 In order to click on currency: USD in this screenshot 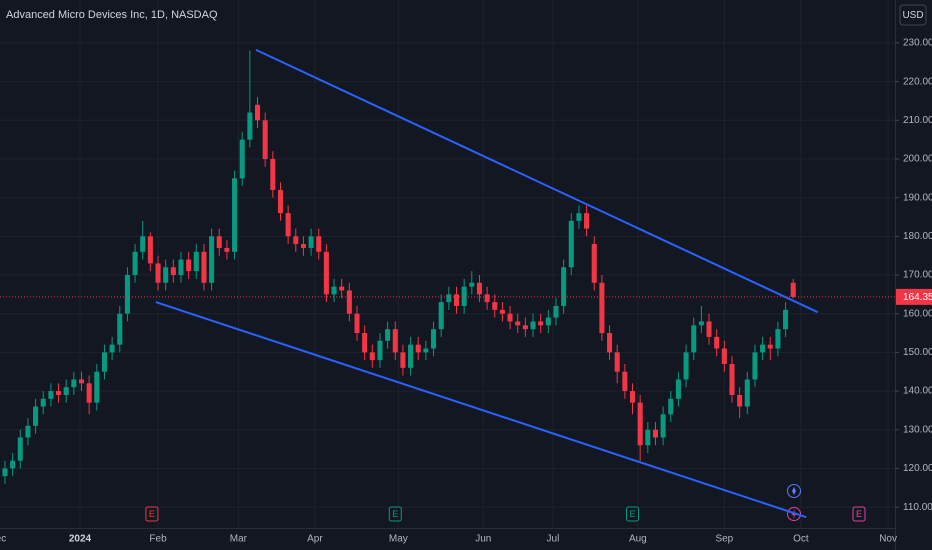, I will do `click(912, 15)`.